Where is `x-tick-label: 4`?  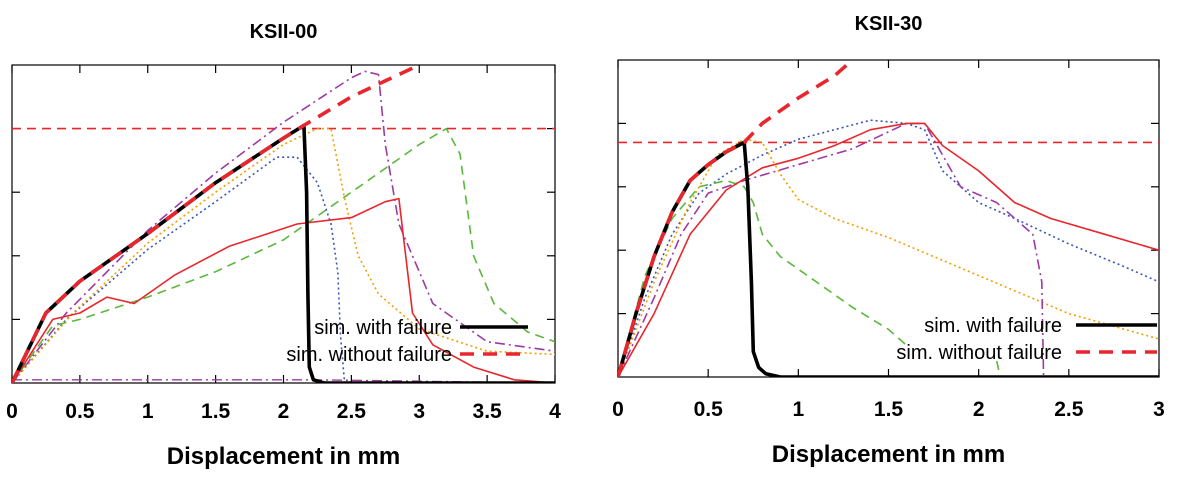 x-tick-label: 4 is located at coordinates (555, 411).